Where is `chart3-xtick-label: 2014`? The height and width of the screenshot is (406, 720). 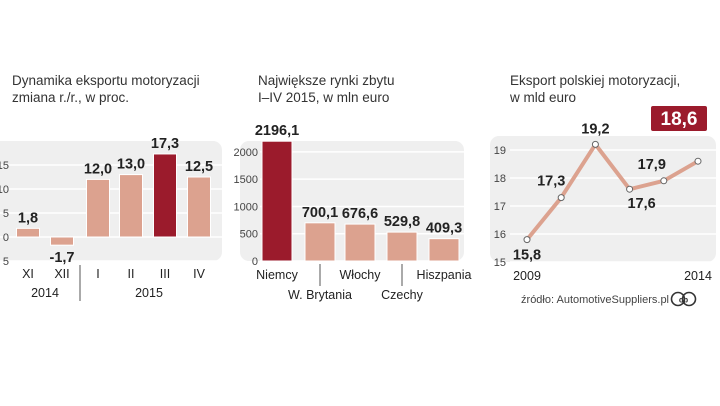
chart3-xtick-label: 2014 is located at coordinates (698, 276).